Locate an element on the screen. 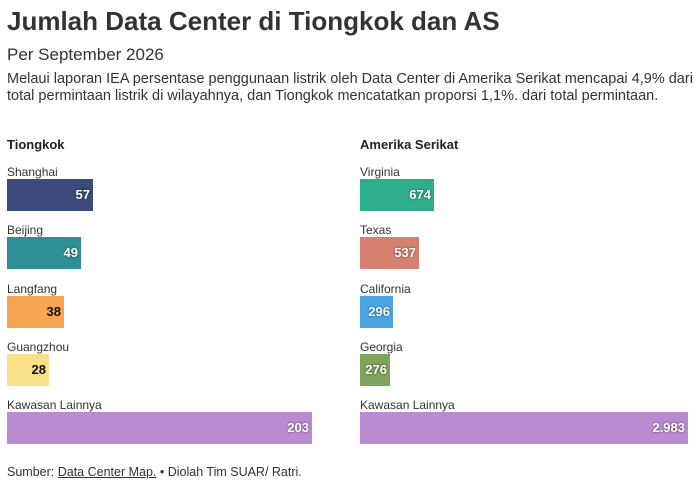 Image resolution: width=700 pixels, height=487 pixels. bar-kawasan-lainnya: 203 is located at coordinates (159, 428).